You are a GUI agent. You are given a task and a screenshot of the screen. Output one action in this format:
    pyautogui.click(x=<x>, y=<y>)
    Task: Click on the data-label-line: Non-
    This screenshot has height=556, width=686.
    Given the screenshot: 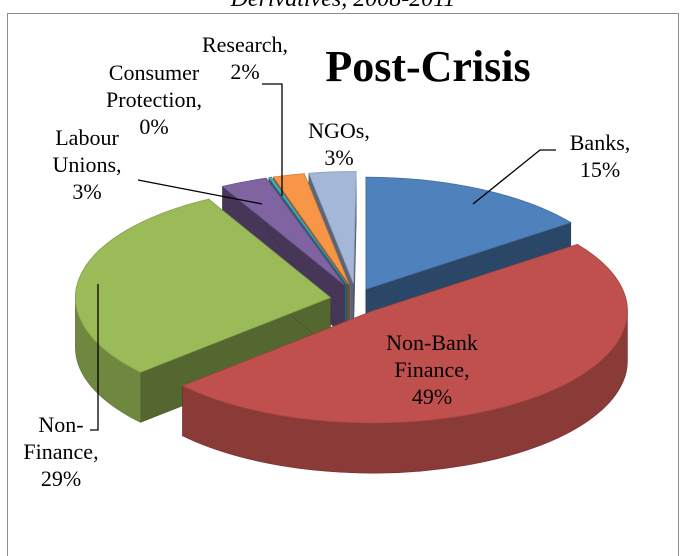 What is the action you would take?
    pyautogui.click(x=60, y=424)
    